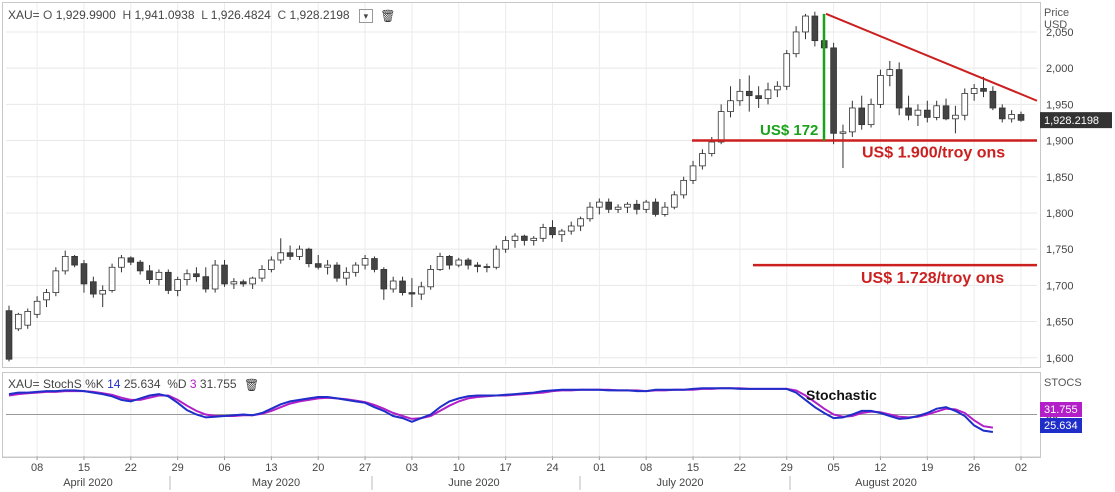  I want to click on price-tick-label: 1,750, so click(1060, 250).